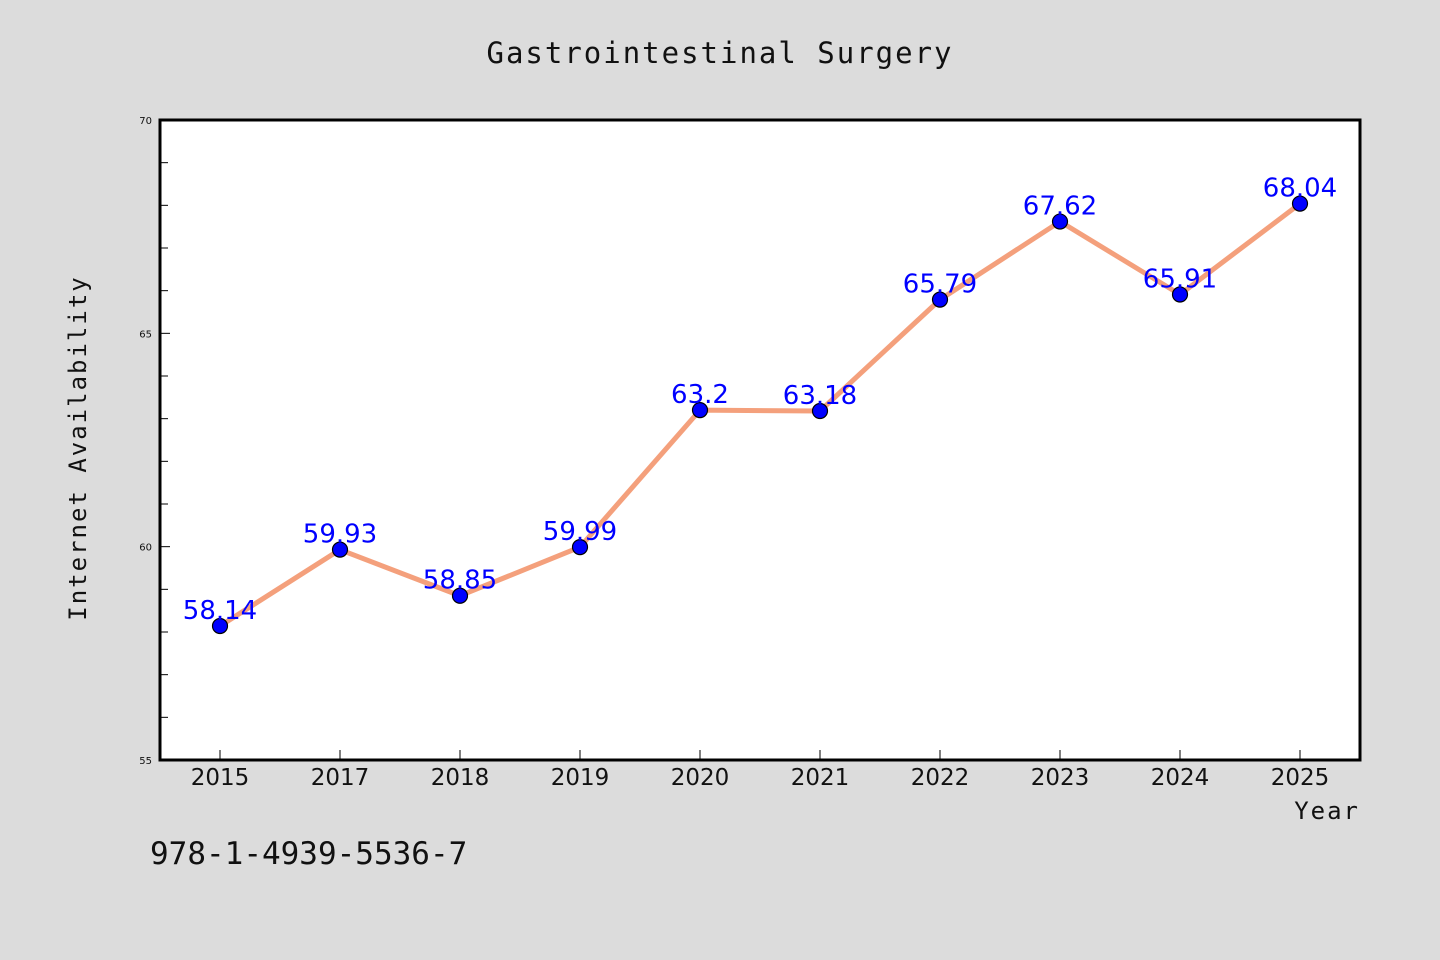  What do you see at coordinates (1060, 778) in the screenshot?
I see `x-tick-label: 2023` at bounding box center [1060, 778].